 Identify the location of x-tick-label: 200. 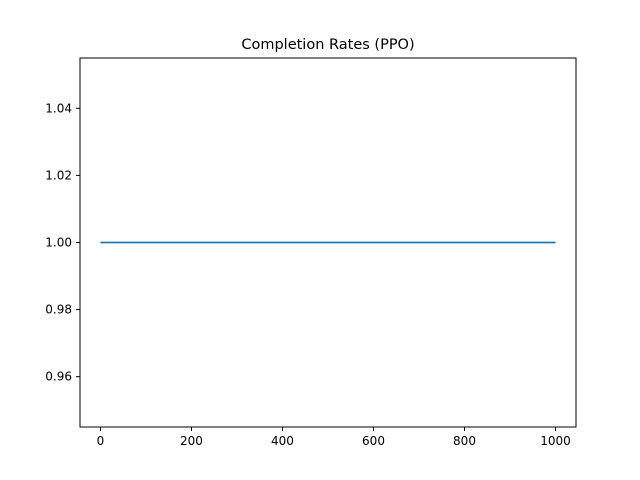
(191, 441).